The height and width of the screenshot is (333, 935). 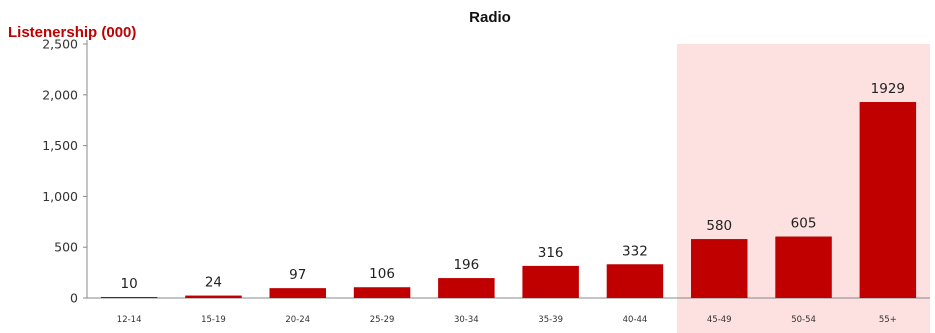 What do you see at coordinates (719, 226) in the screenshot?
I see `data-label: 580` at bounding box center [719, 226].